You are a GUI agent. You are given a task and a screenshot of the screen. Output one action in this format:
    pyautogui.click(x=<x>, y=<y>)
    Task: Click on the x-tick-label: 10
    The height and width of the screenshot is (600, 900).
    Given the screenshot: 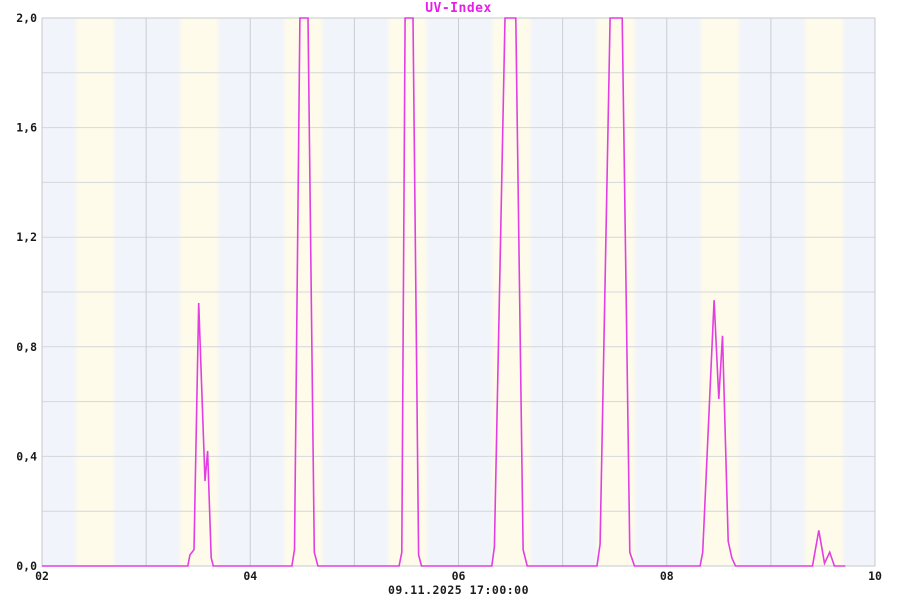 What is the action you would take?
    pyautogui.click(x=875, y=576)
    